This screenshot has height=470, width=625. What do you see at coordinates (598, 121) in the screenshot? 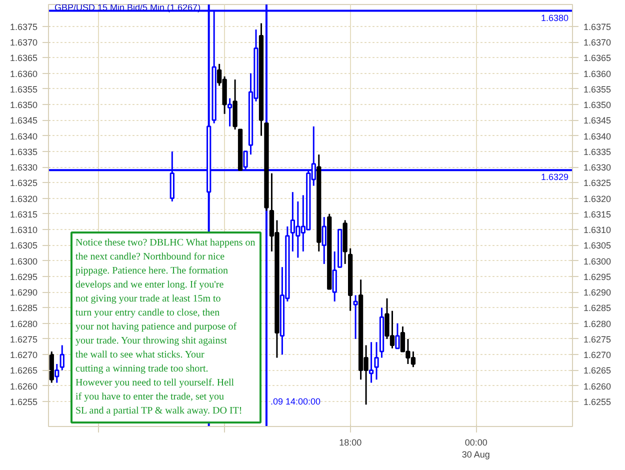
I see `y2-tick-label: 1.6345` at bounding box center [598, 121].